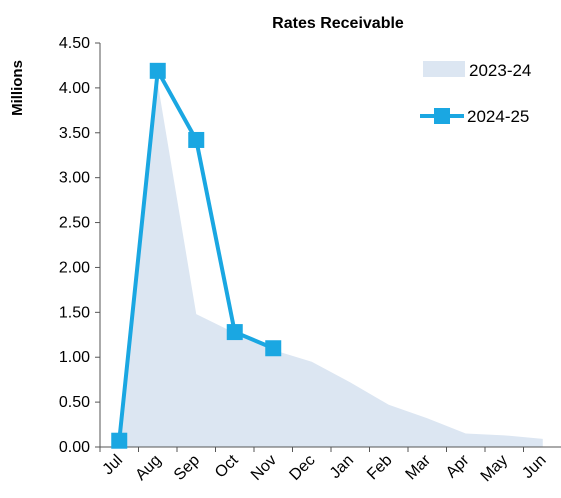 This screenshot has width=561, height=498. Describe the element at coordinates (534, 467) in the screenshot. I see `x-tick-label: Jun` at that location.